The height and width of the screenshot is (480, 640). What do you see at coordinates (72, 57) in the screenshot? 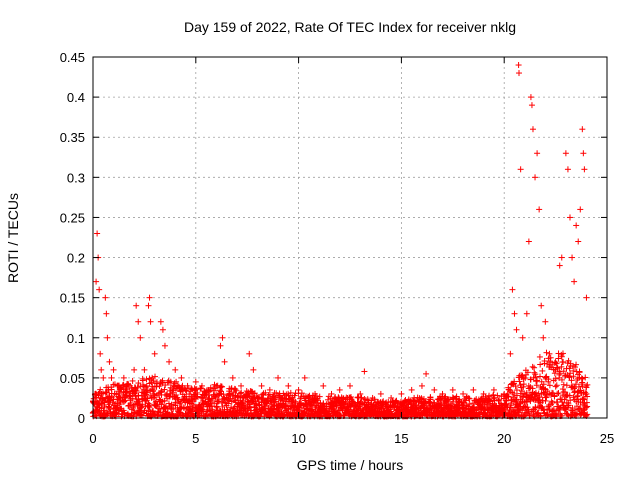
I see `y-tick-label: 0.45` at bounding box center [72, 57].